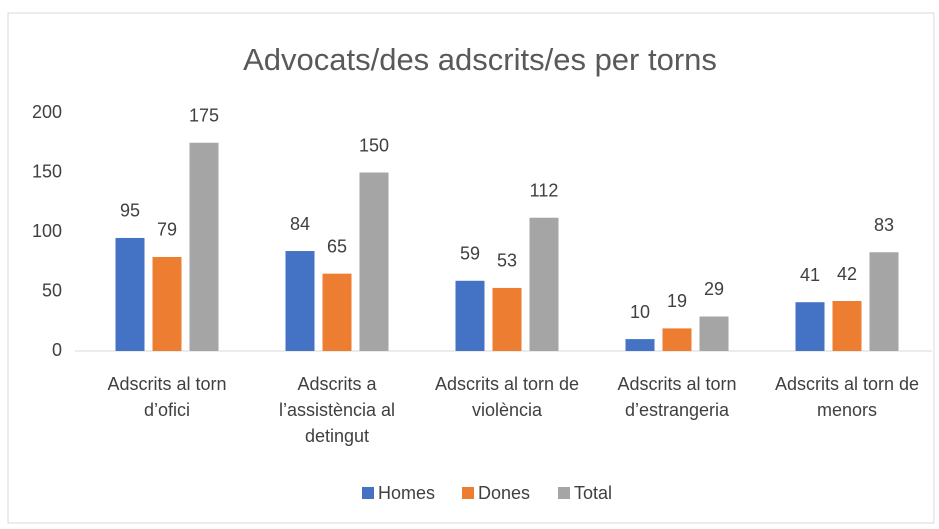  I want to click on value-label: 79, so click(167, 230).